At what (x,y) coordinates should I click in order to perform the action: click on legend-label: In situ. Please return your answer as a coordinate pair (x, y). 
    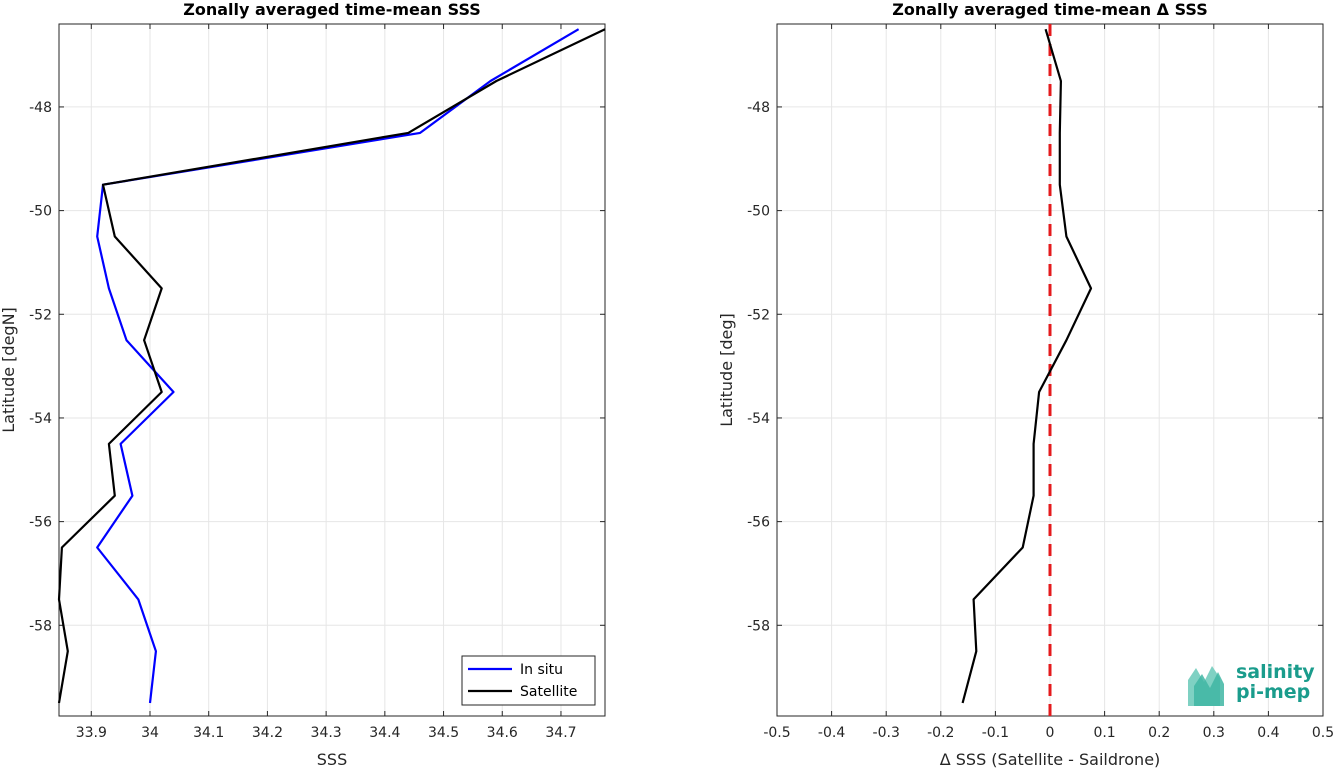
    Looking at the image, I should click on (541, 670).